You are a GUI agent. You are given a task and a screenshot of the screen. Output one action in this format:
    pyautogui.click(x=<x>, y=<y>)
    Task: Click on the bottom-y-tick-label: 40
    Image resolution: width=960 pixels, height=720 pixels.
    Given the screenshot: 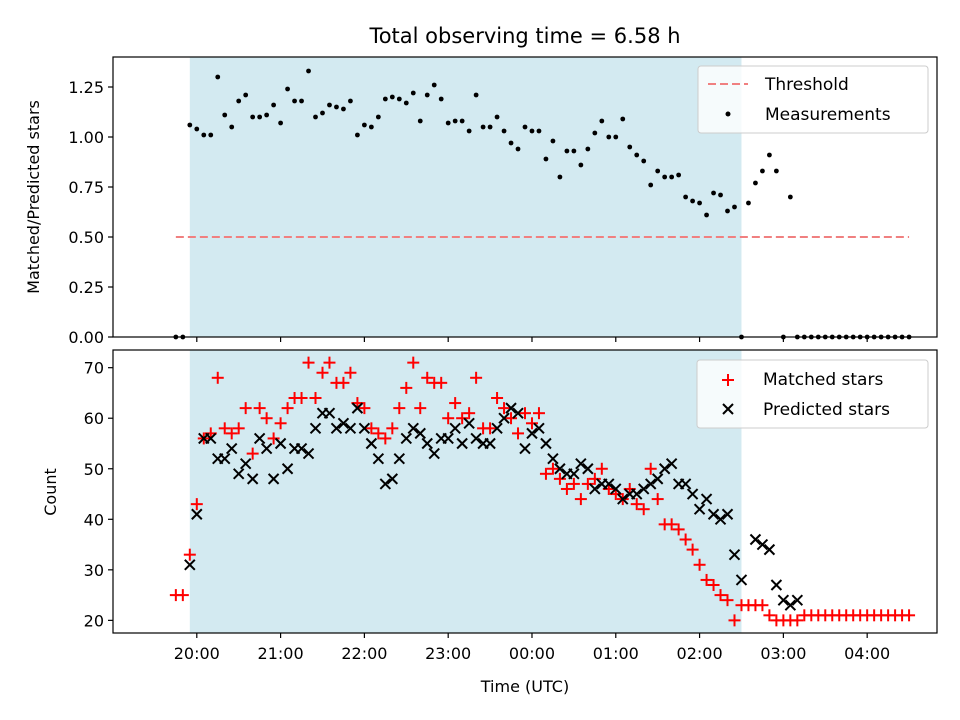 What is the action you would take?
    pyautogui.click(x=94, y=519)
    